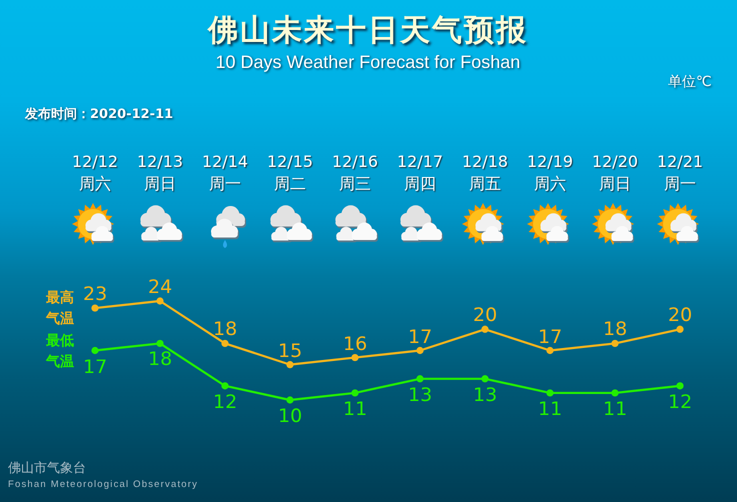 This screenshot has width=737, height=502. What do you see at coordinates (355, 343) in the screenshot?
I see `data-label: 16` at bounding box center [355, 343].